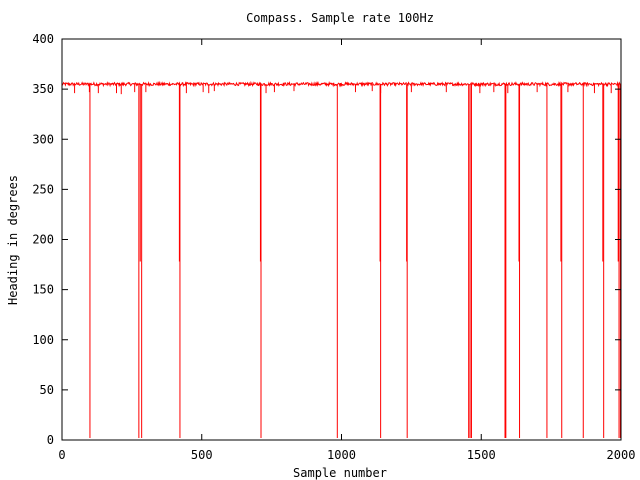  I want to click on y-tick-label: 50, so click(47, 390).